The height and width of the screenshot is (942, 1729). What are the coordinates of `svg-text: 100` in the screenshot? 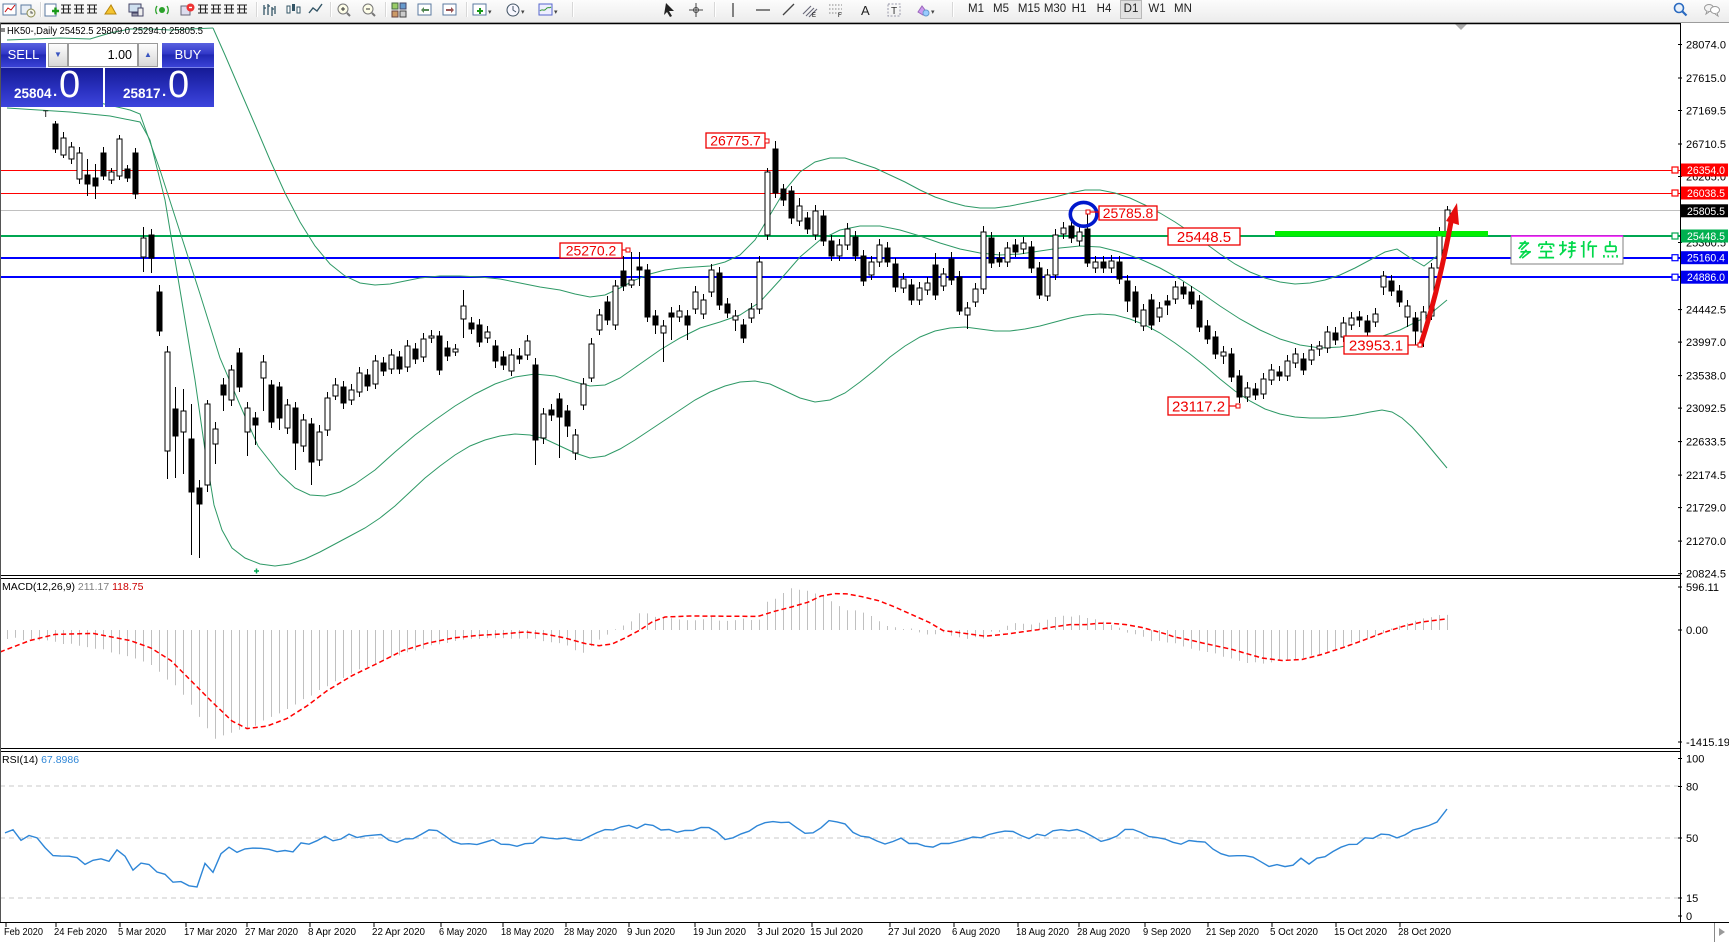 It's located at (1695, 760).